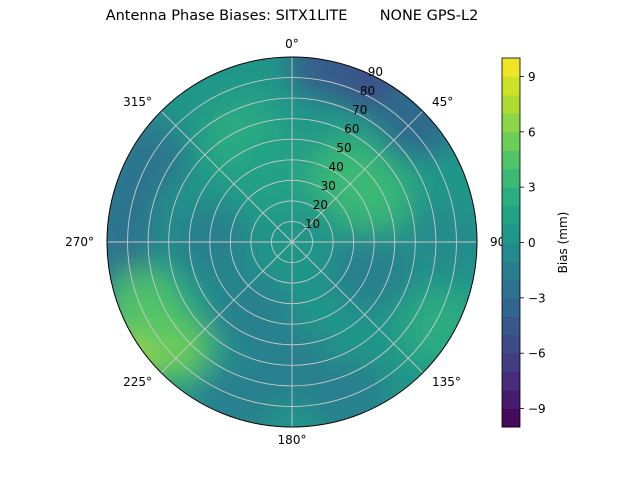  What do you see at coordinates (137, 102) in the screenshot?
I see `theta-tick-label: 315°` at bounding box center [137, 102].